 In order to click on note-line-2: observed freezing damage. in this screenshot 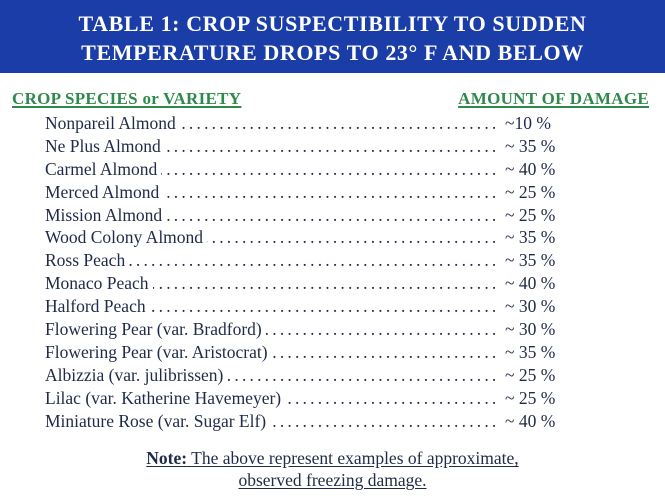, I will do `click(332, 480)`.